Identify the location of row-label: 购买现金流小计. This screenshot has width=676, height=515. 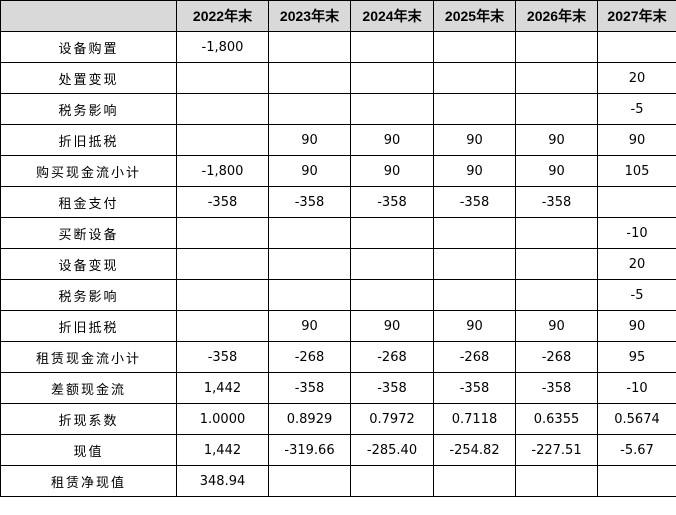
(88, 171).